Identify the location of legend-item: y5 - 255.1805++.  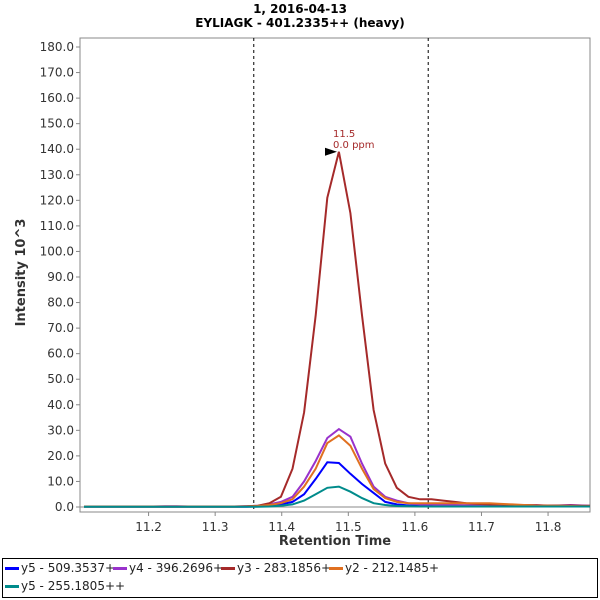
(65, 586).